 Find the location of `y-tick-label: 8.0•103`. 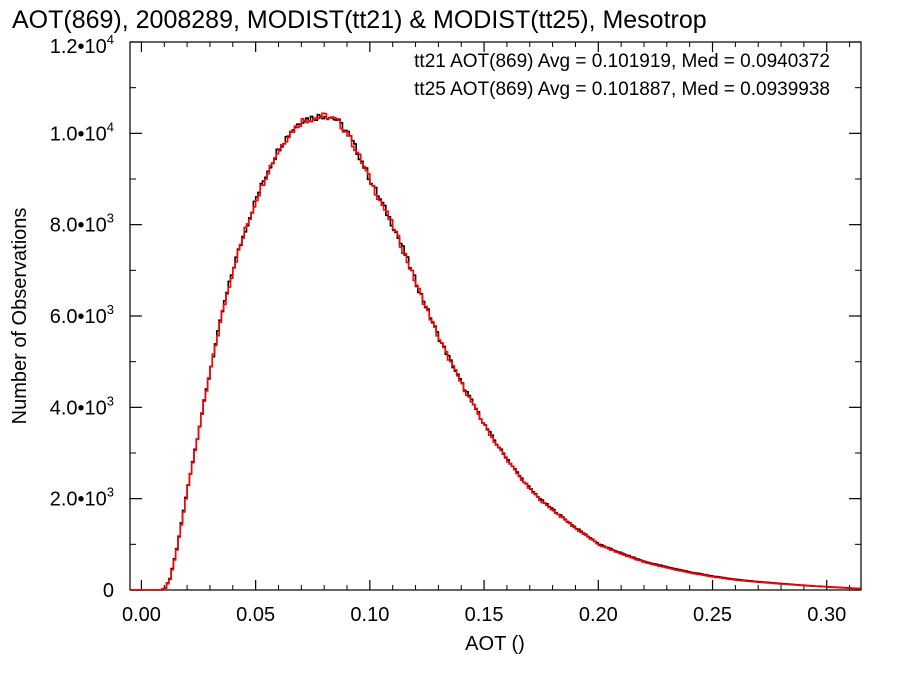

y-tick-label: 8.0•103 is located at coordinates (82, 224).